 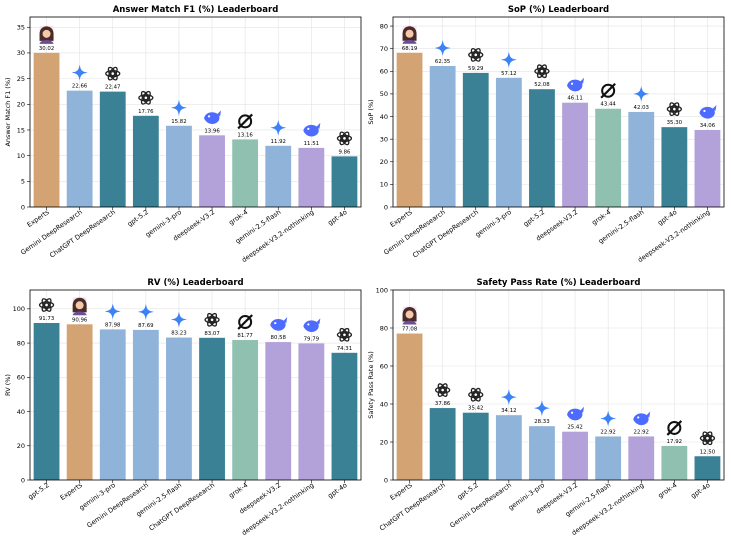 I want to click on category-label: Gemini DeepResearch, so click(x=480, y=505).